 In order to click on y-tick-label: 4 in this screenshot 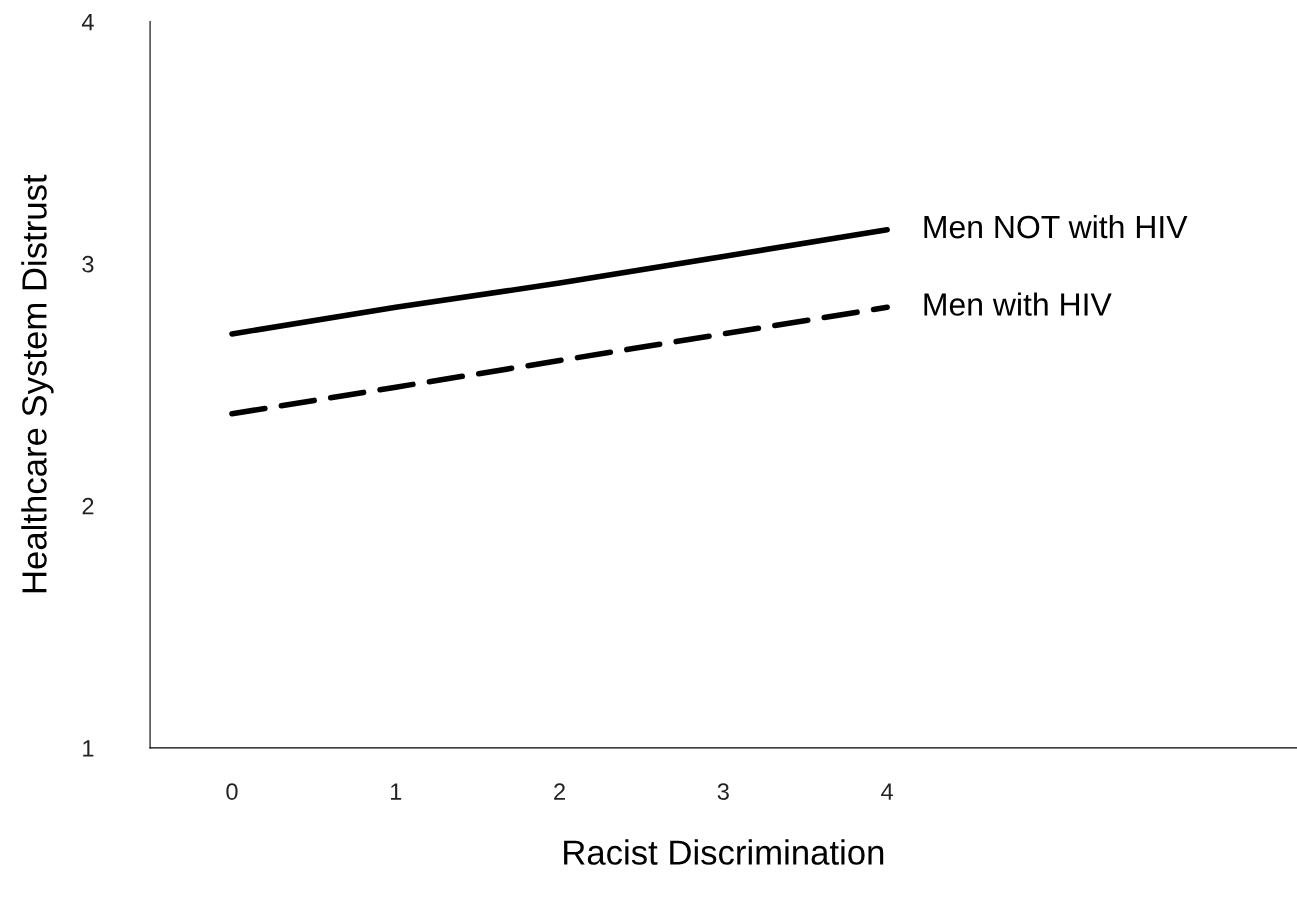, I will do `click(87, 22)`.